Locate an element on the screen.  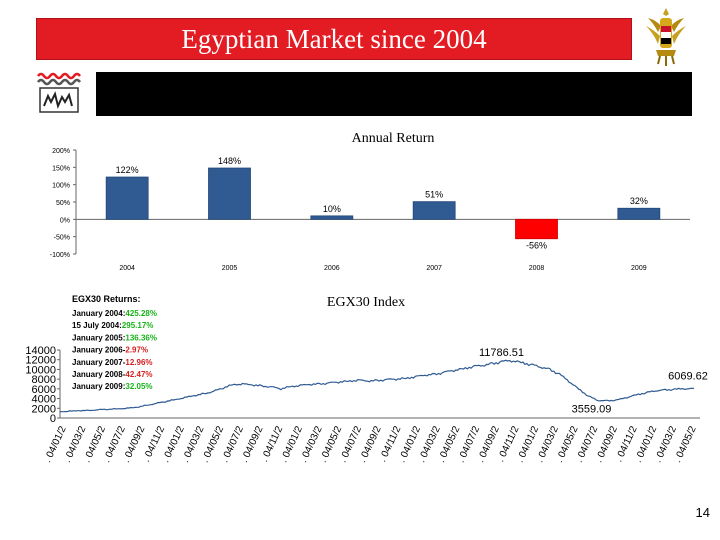
returns-row: January 2006-2.97% is located at coordinates (110, 350).